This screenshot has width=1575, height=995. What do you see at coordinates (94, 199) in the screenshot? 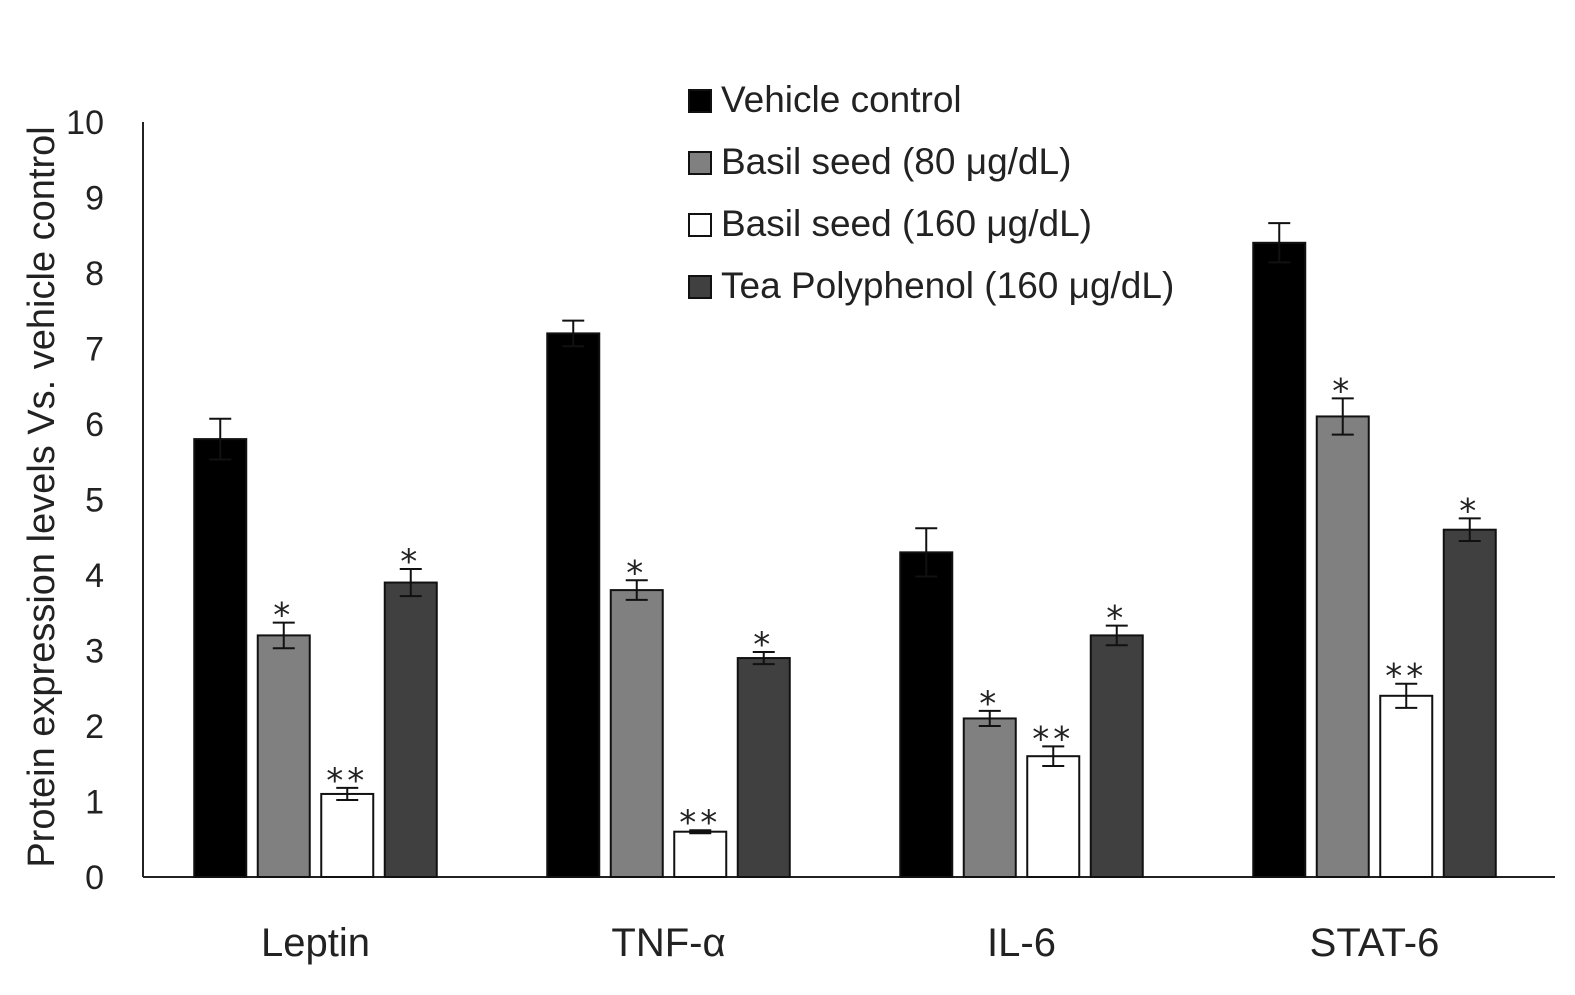
I see `y-tick-label: 9` at bounding box center [94, 199].